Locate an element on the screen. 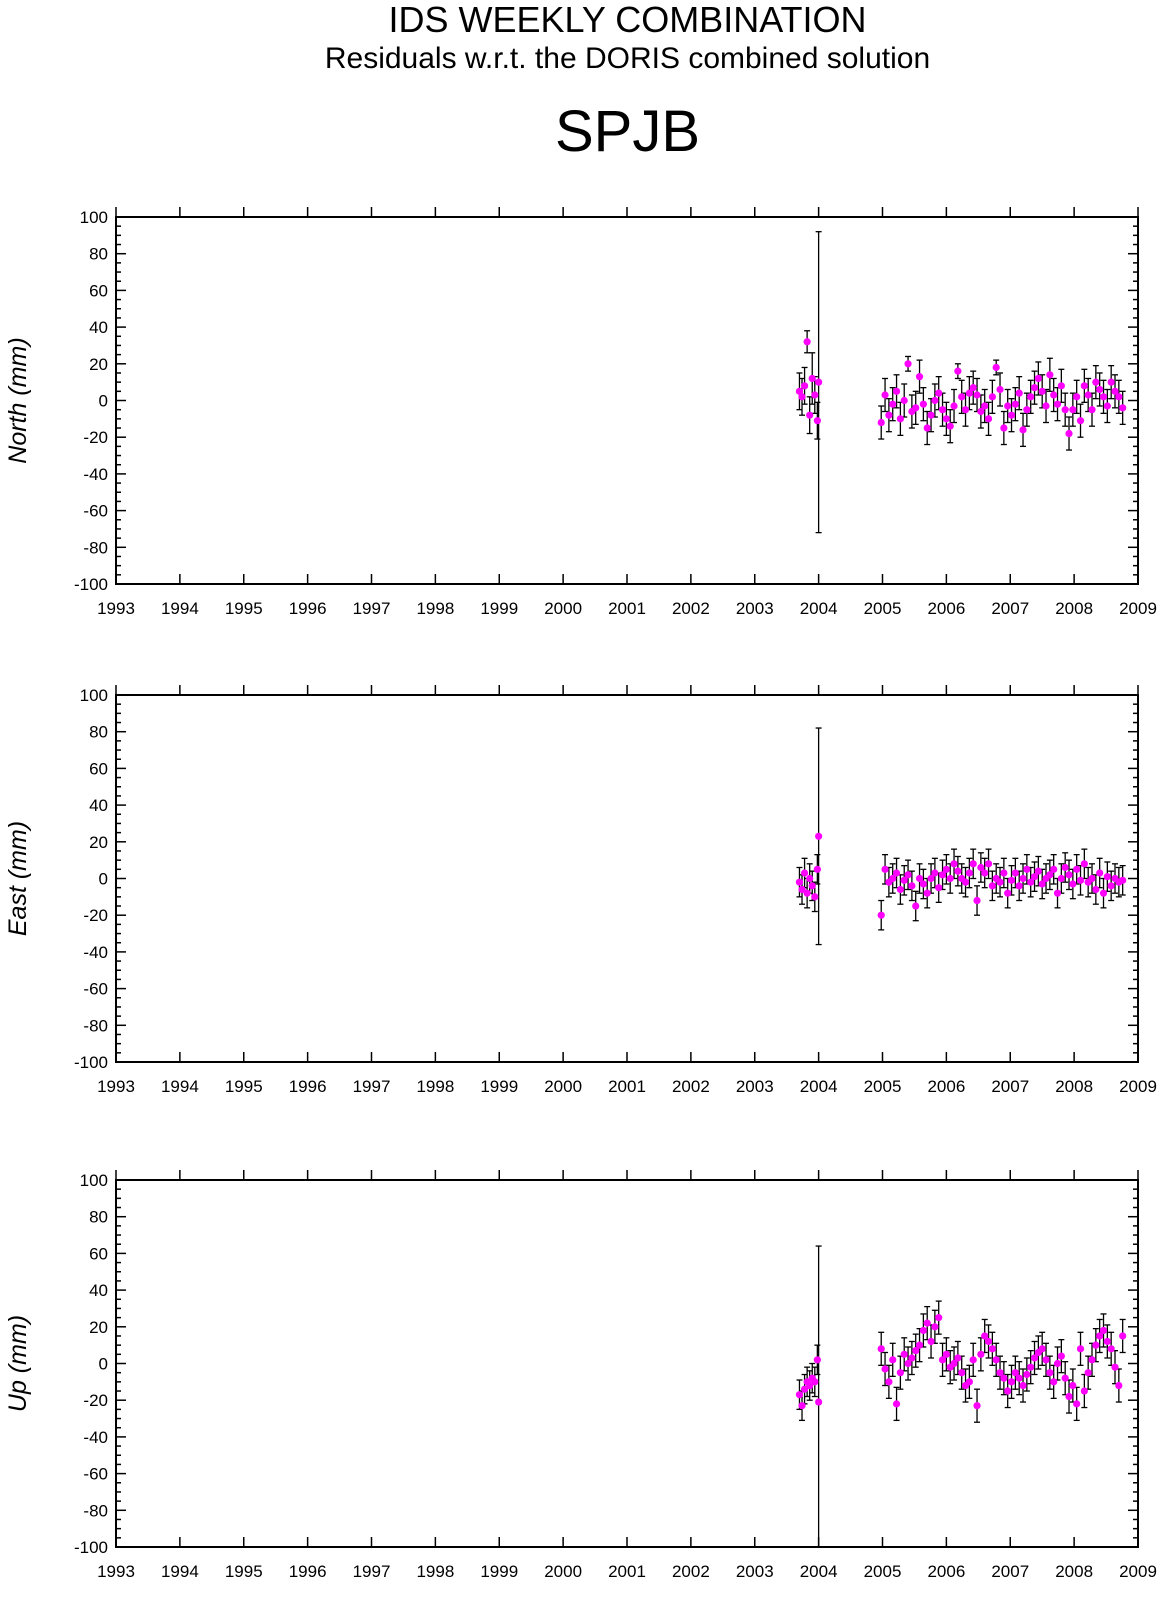  up-xtick-label: 2001 is located at coordinates (627, 1571).